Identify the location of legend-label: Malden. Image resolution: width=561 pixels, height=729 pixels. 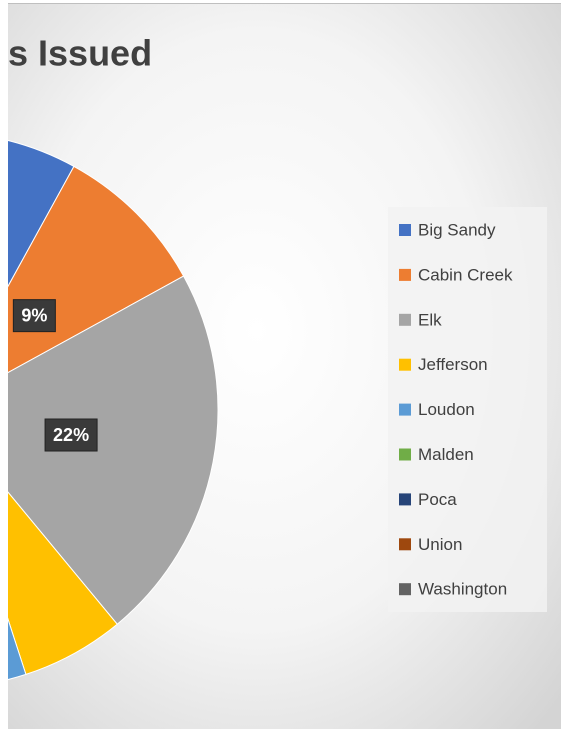
(446, 454).